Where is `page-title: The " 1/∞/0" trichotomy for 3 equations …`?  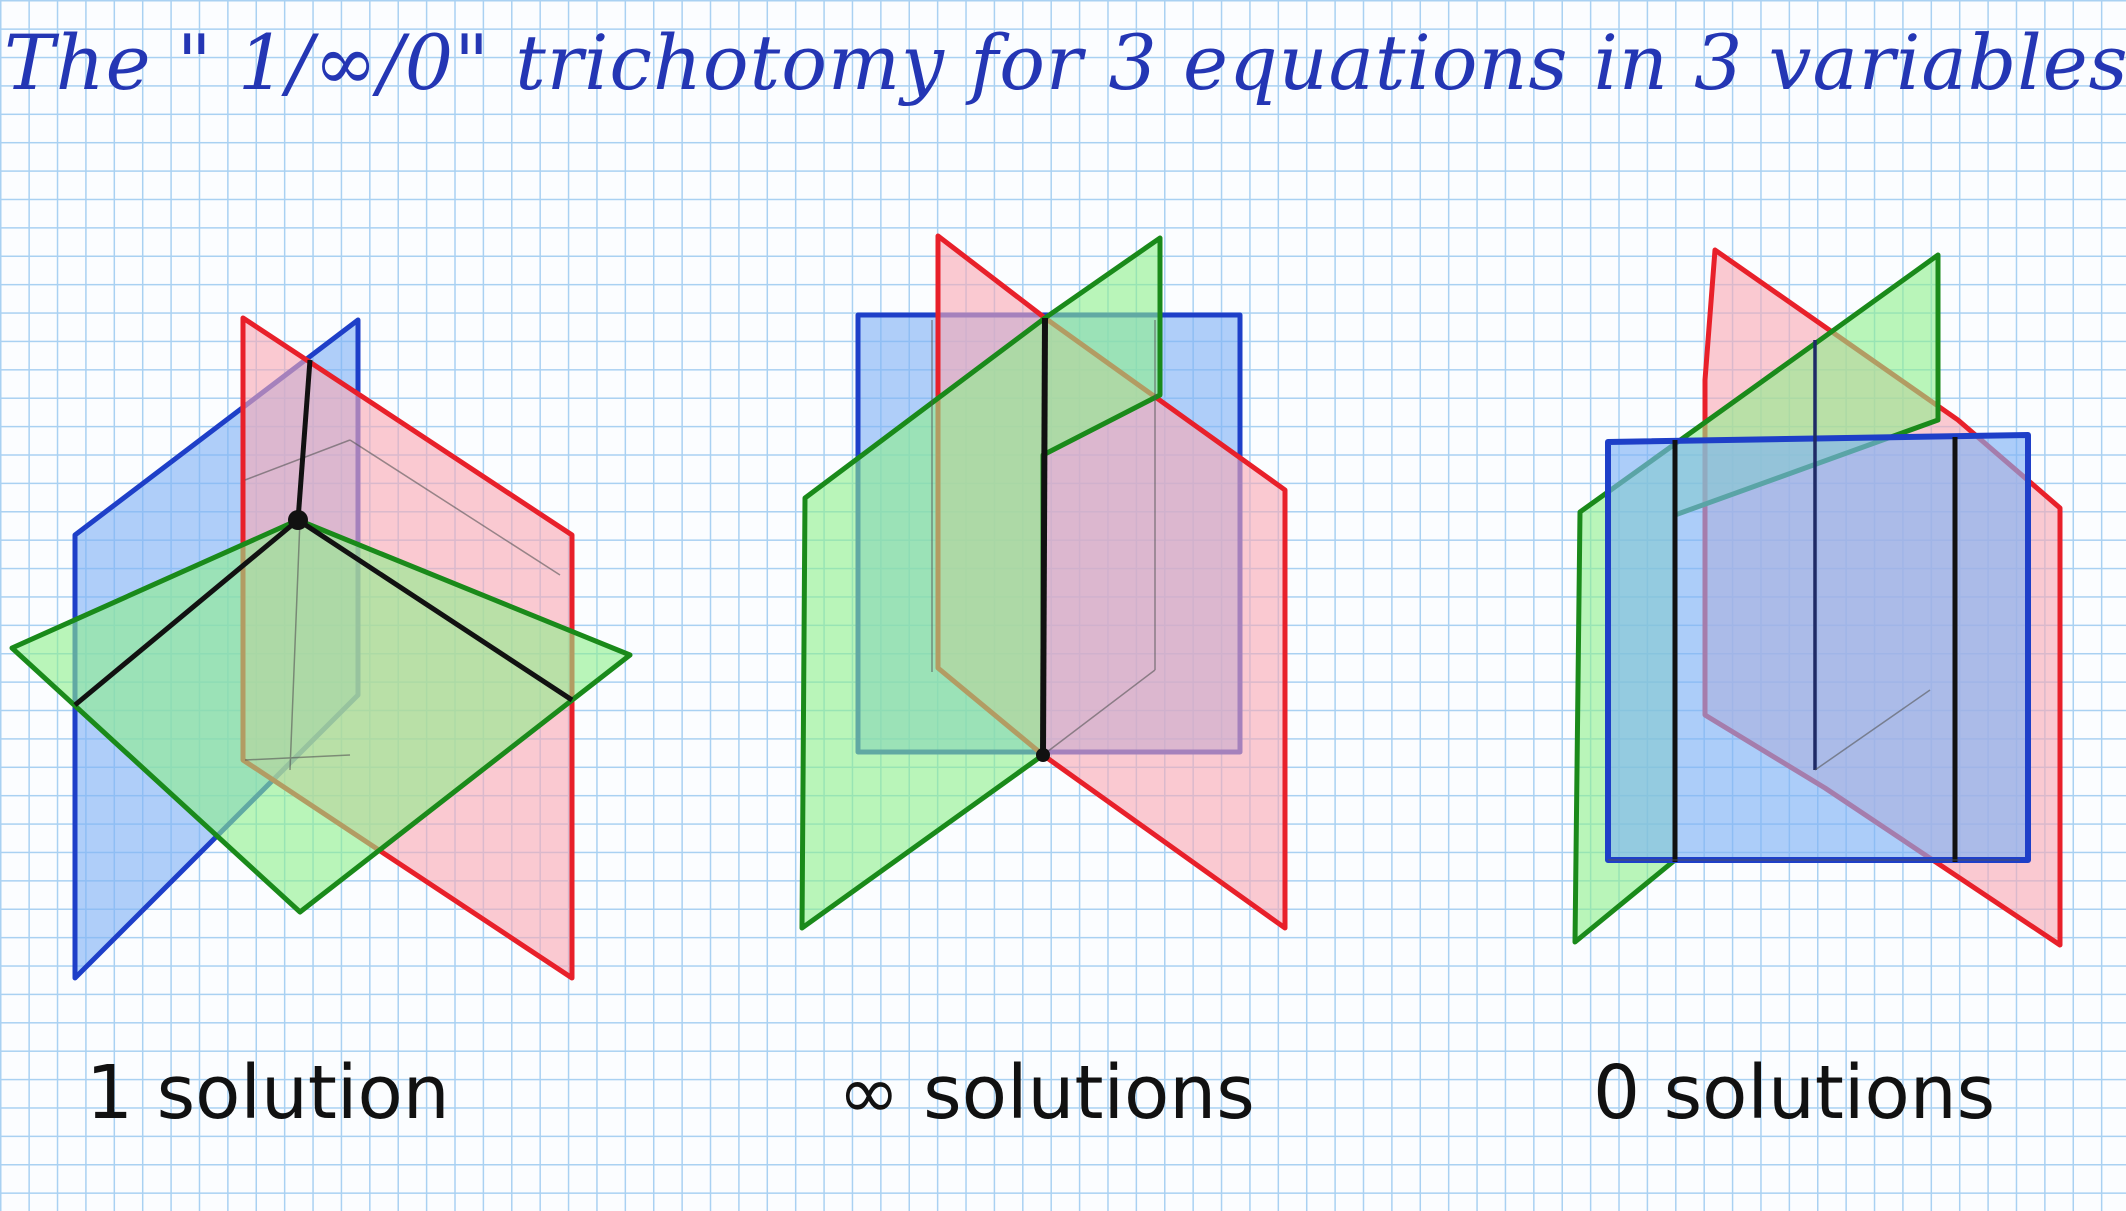 page-title: The " 1/∞/0" trichotomy for 3 equations … is located at coordinates (1065, 62).